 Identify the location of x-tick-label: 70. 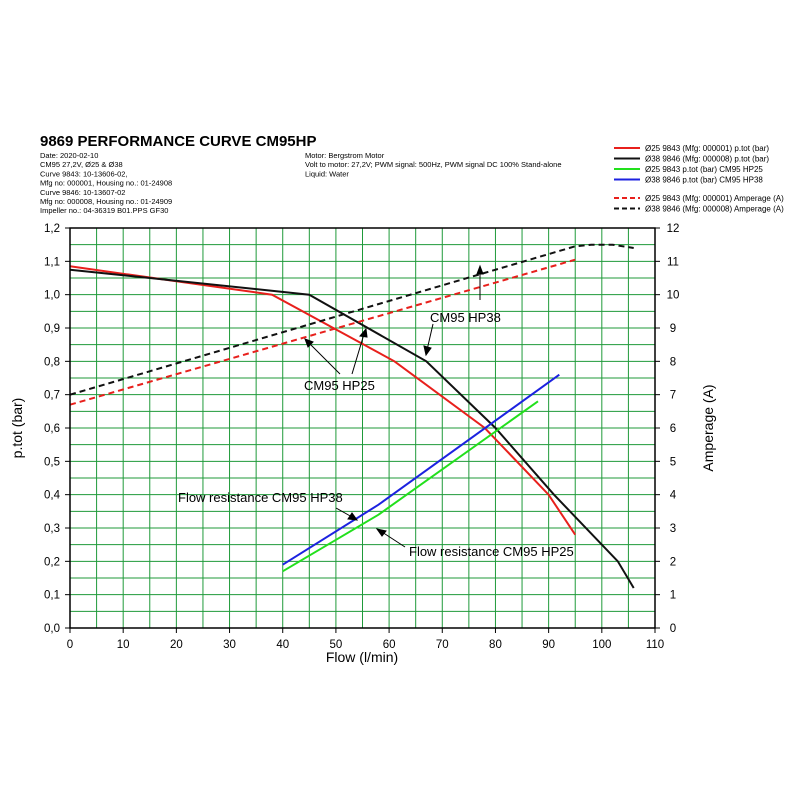
(442, 645).